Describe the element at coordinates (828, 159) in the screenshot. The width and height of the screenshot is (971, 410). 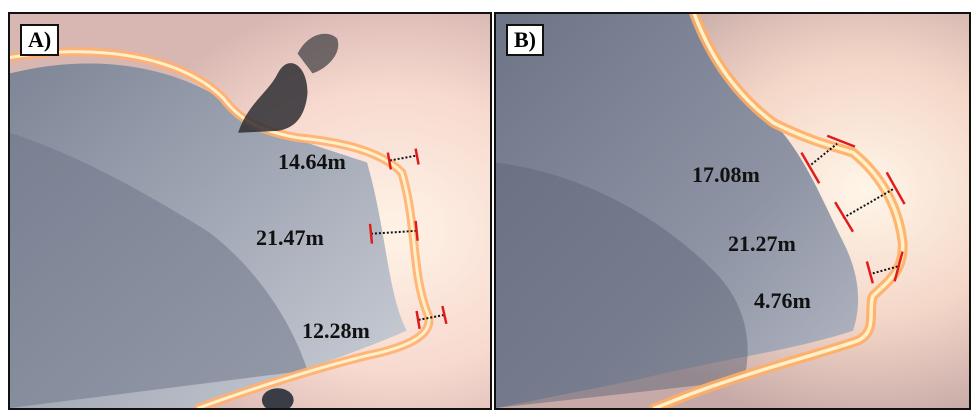
I see `measure-marker-b1` at that location.